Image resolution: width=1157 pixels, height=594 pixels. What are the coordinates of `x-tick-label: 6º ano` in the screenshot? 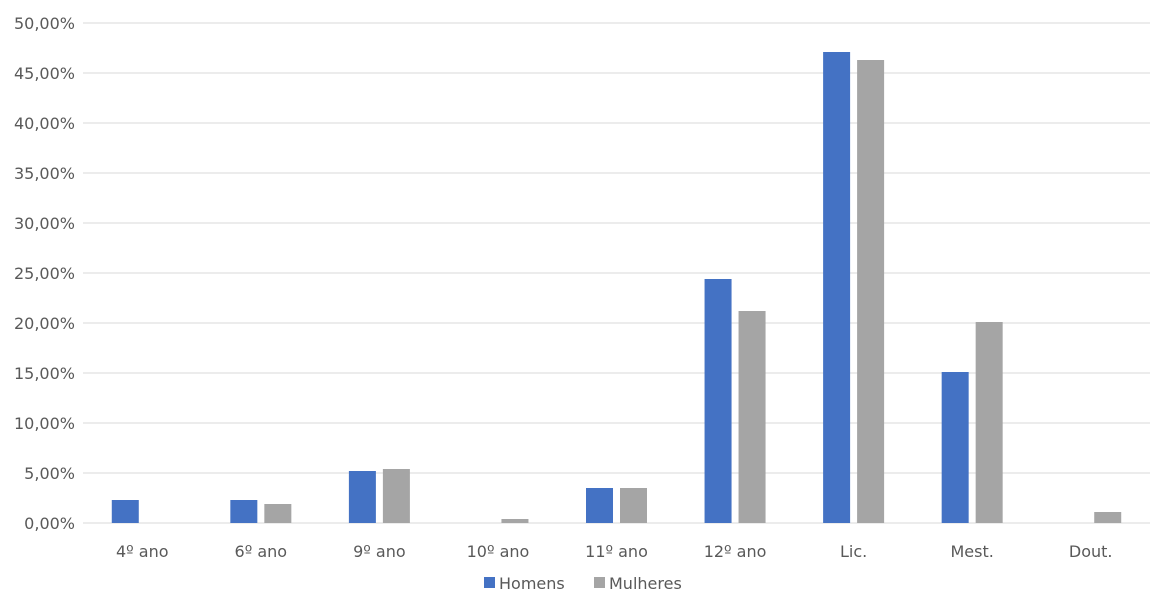 It's located at (261, 551).